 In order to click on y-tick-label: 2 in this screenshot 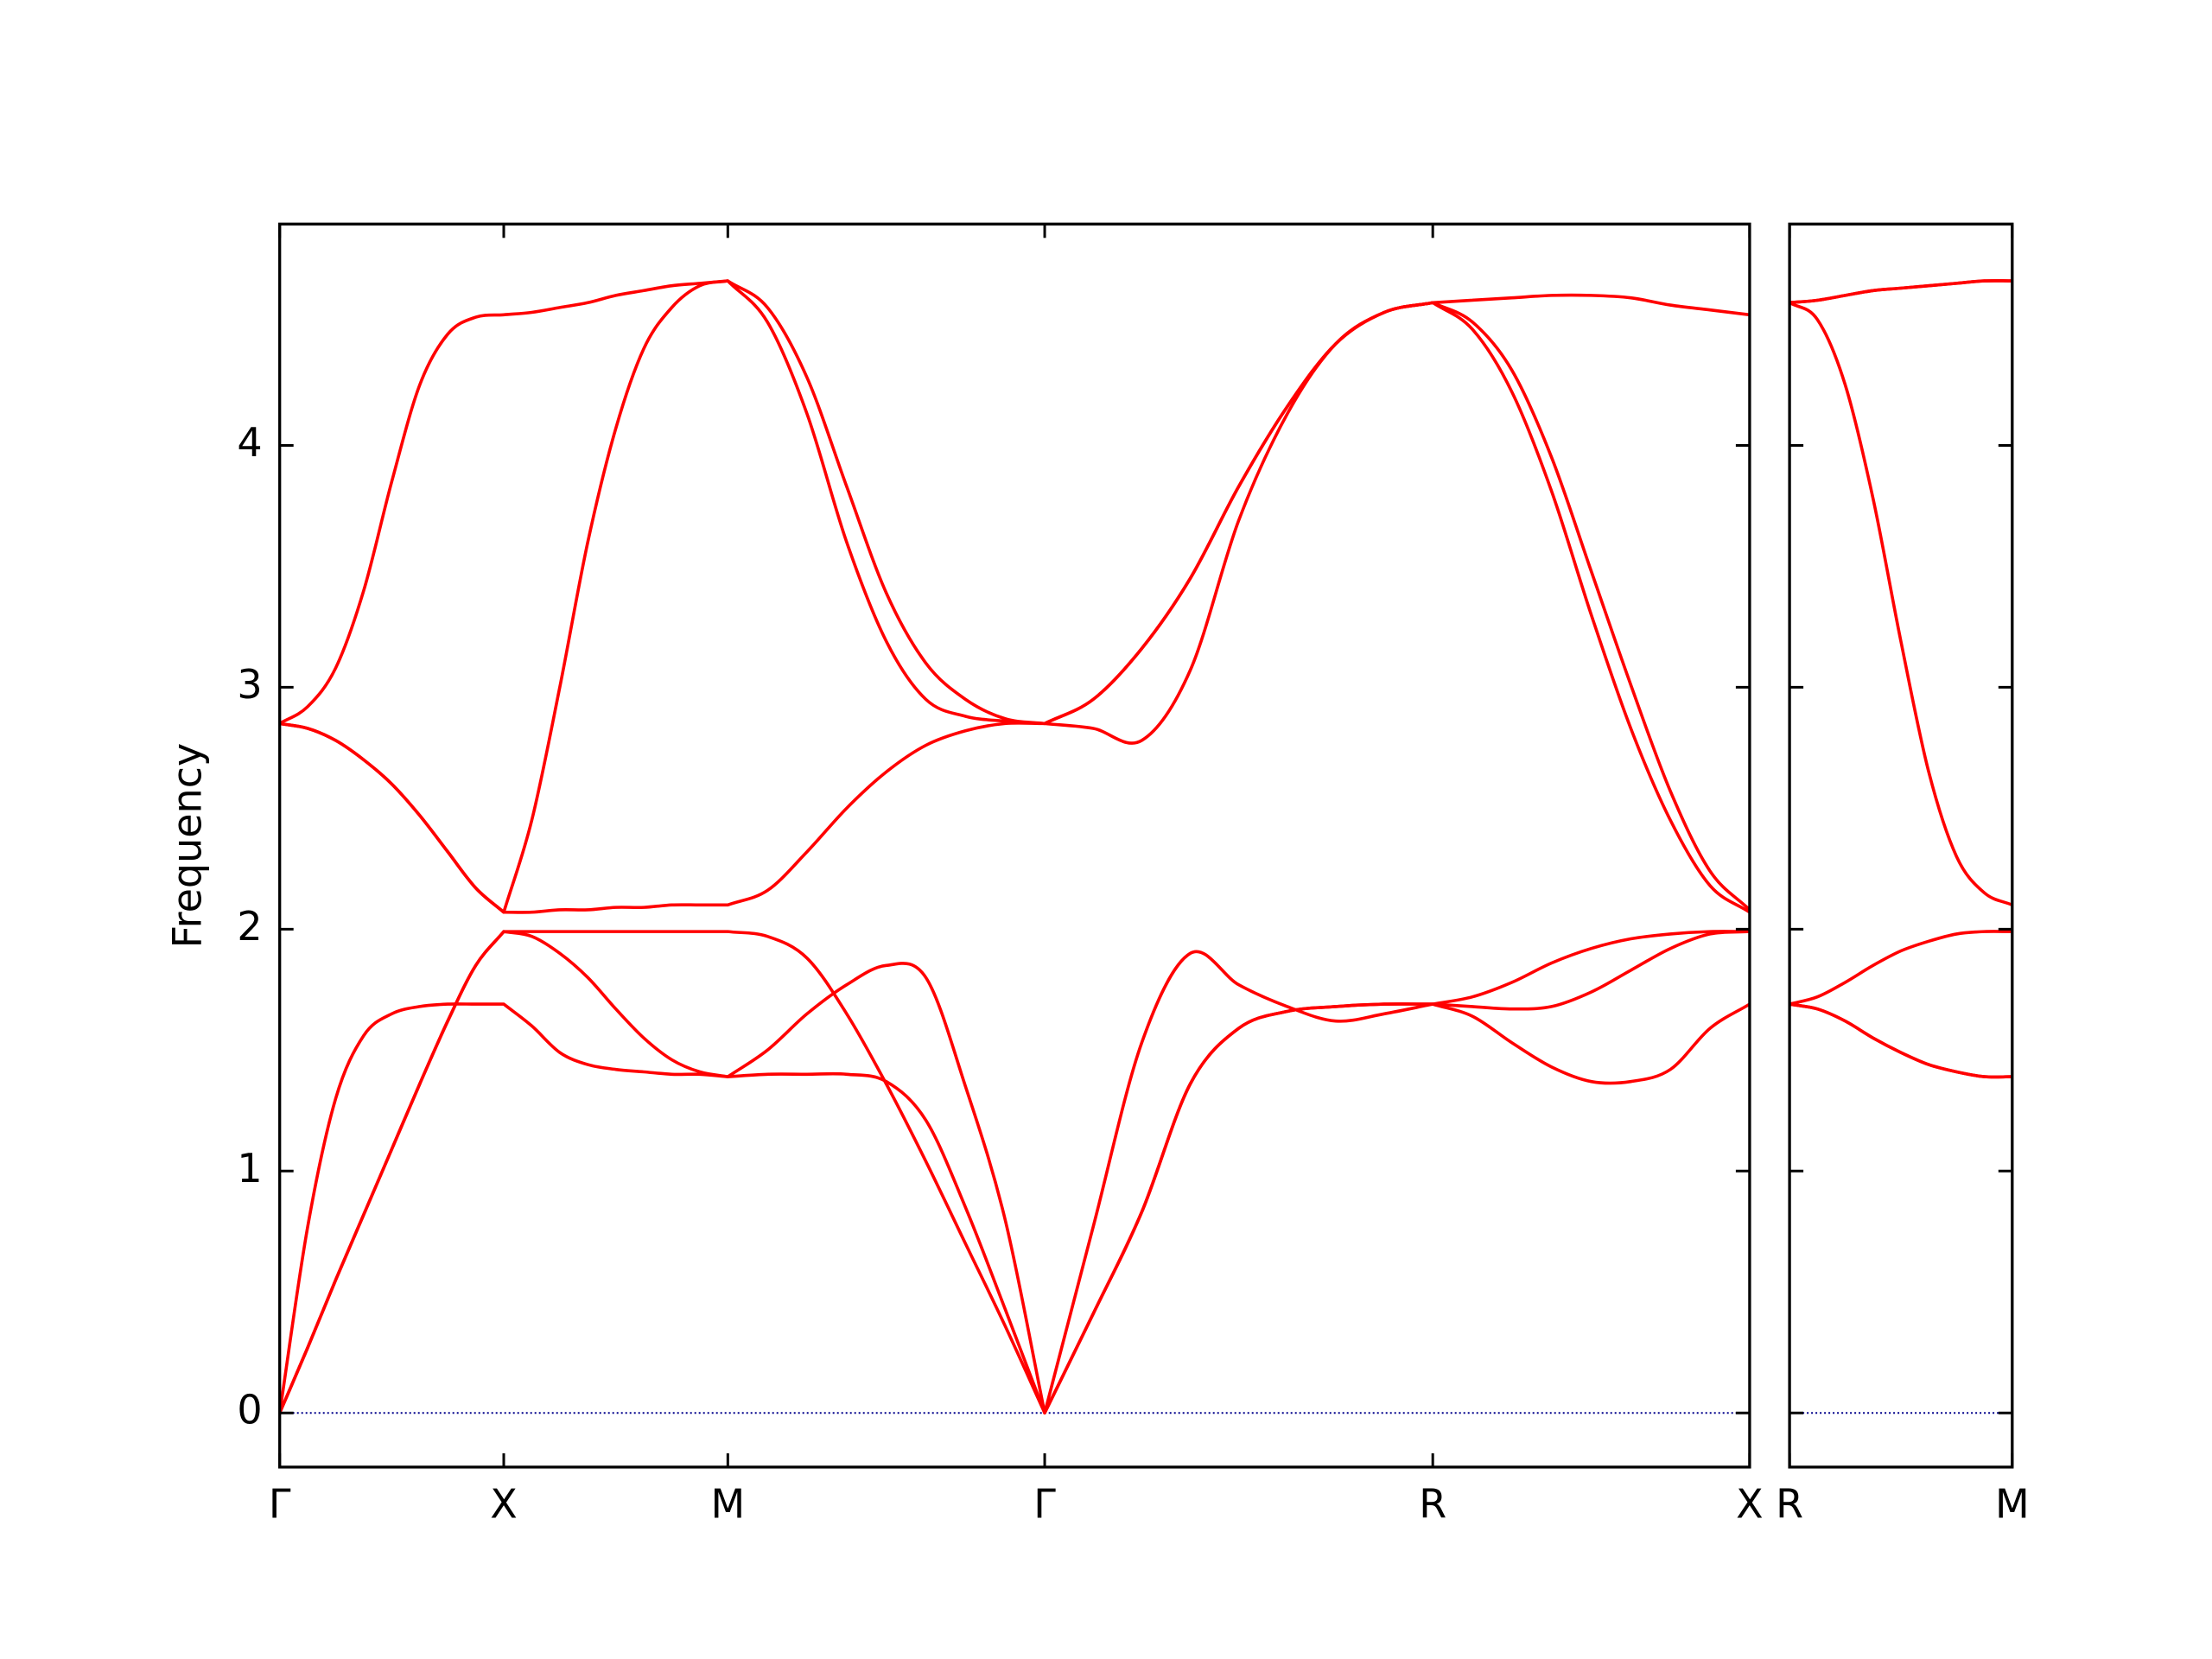, I will do `click(249, 926)`.